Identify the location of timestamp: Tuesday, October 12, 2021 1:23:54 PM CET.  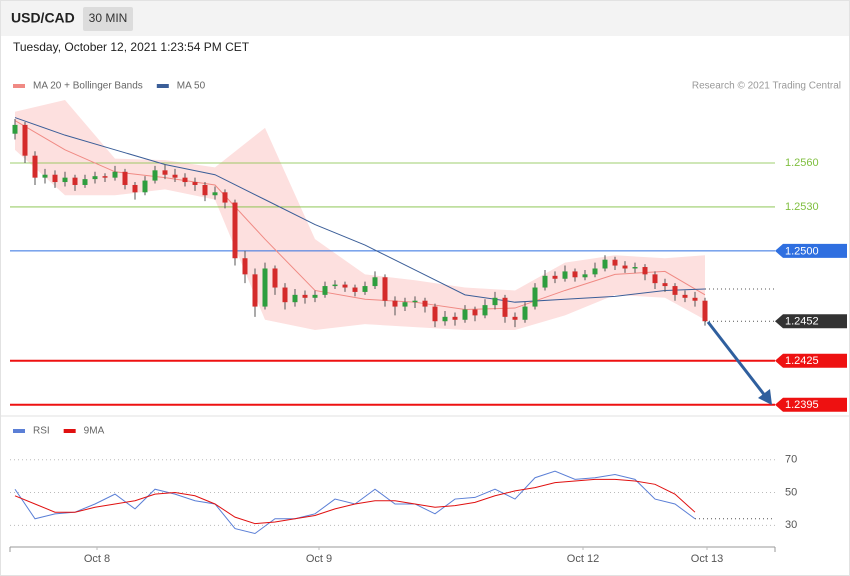
(131, 47).